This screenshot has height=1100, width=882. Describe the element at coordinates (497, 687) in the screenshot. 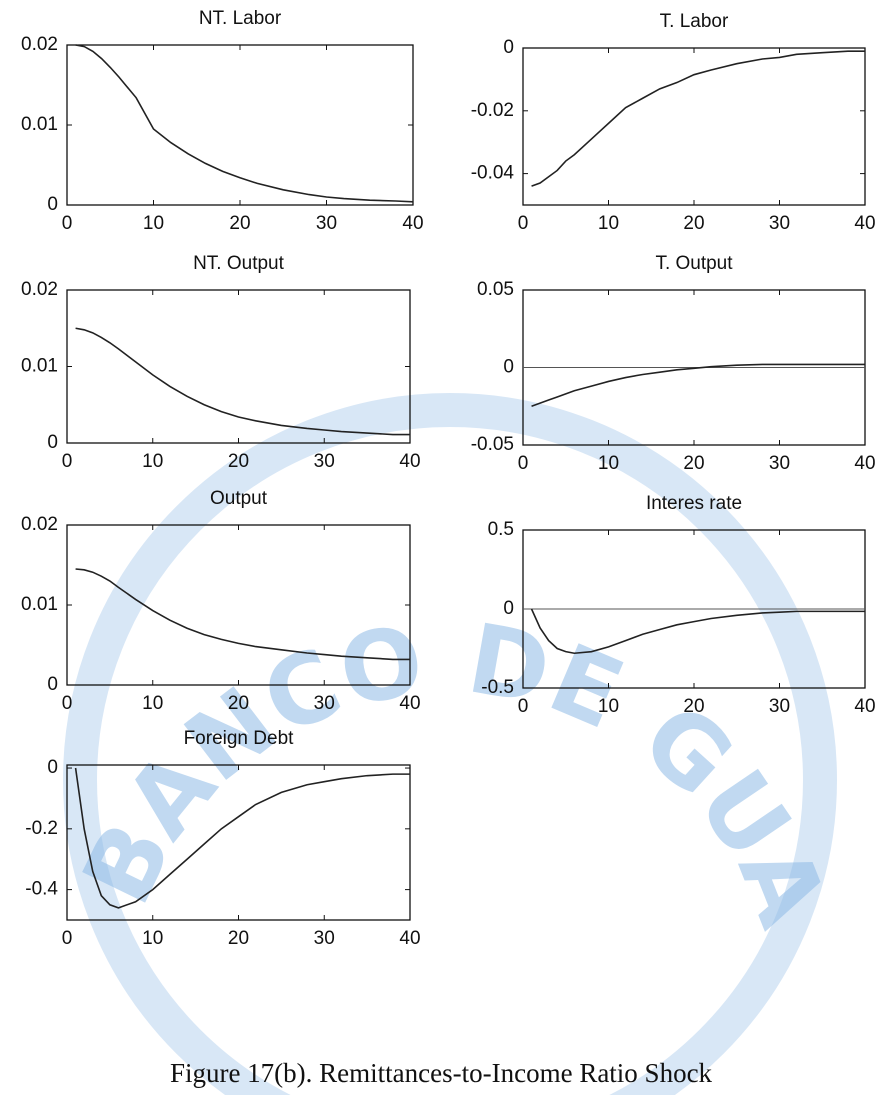

I see `y-tick-label: -0.5` at that location.